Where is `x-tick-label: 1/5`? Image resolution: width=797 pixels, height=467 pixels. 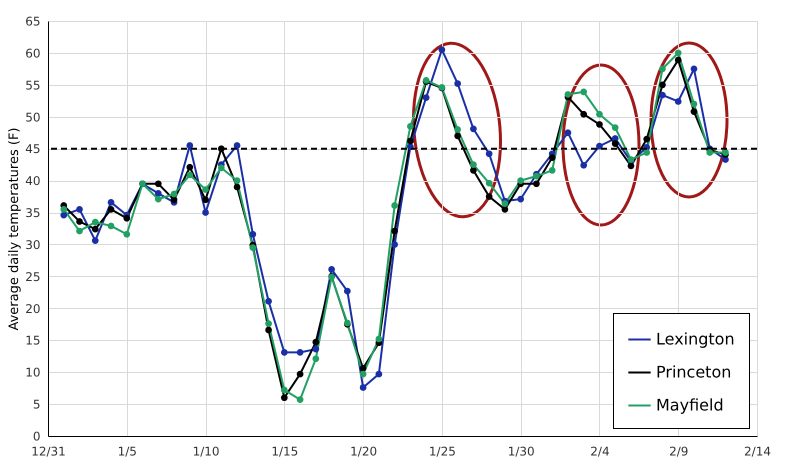
x-tick-label: 1/5 is located at coordinates (127, 451).